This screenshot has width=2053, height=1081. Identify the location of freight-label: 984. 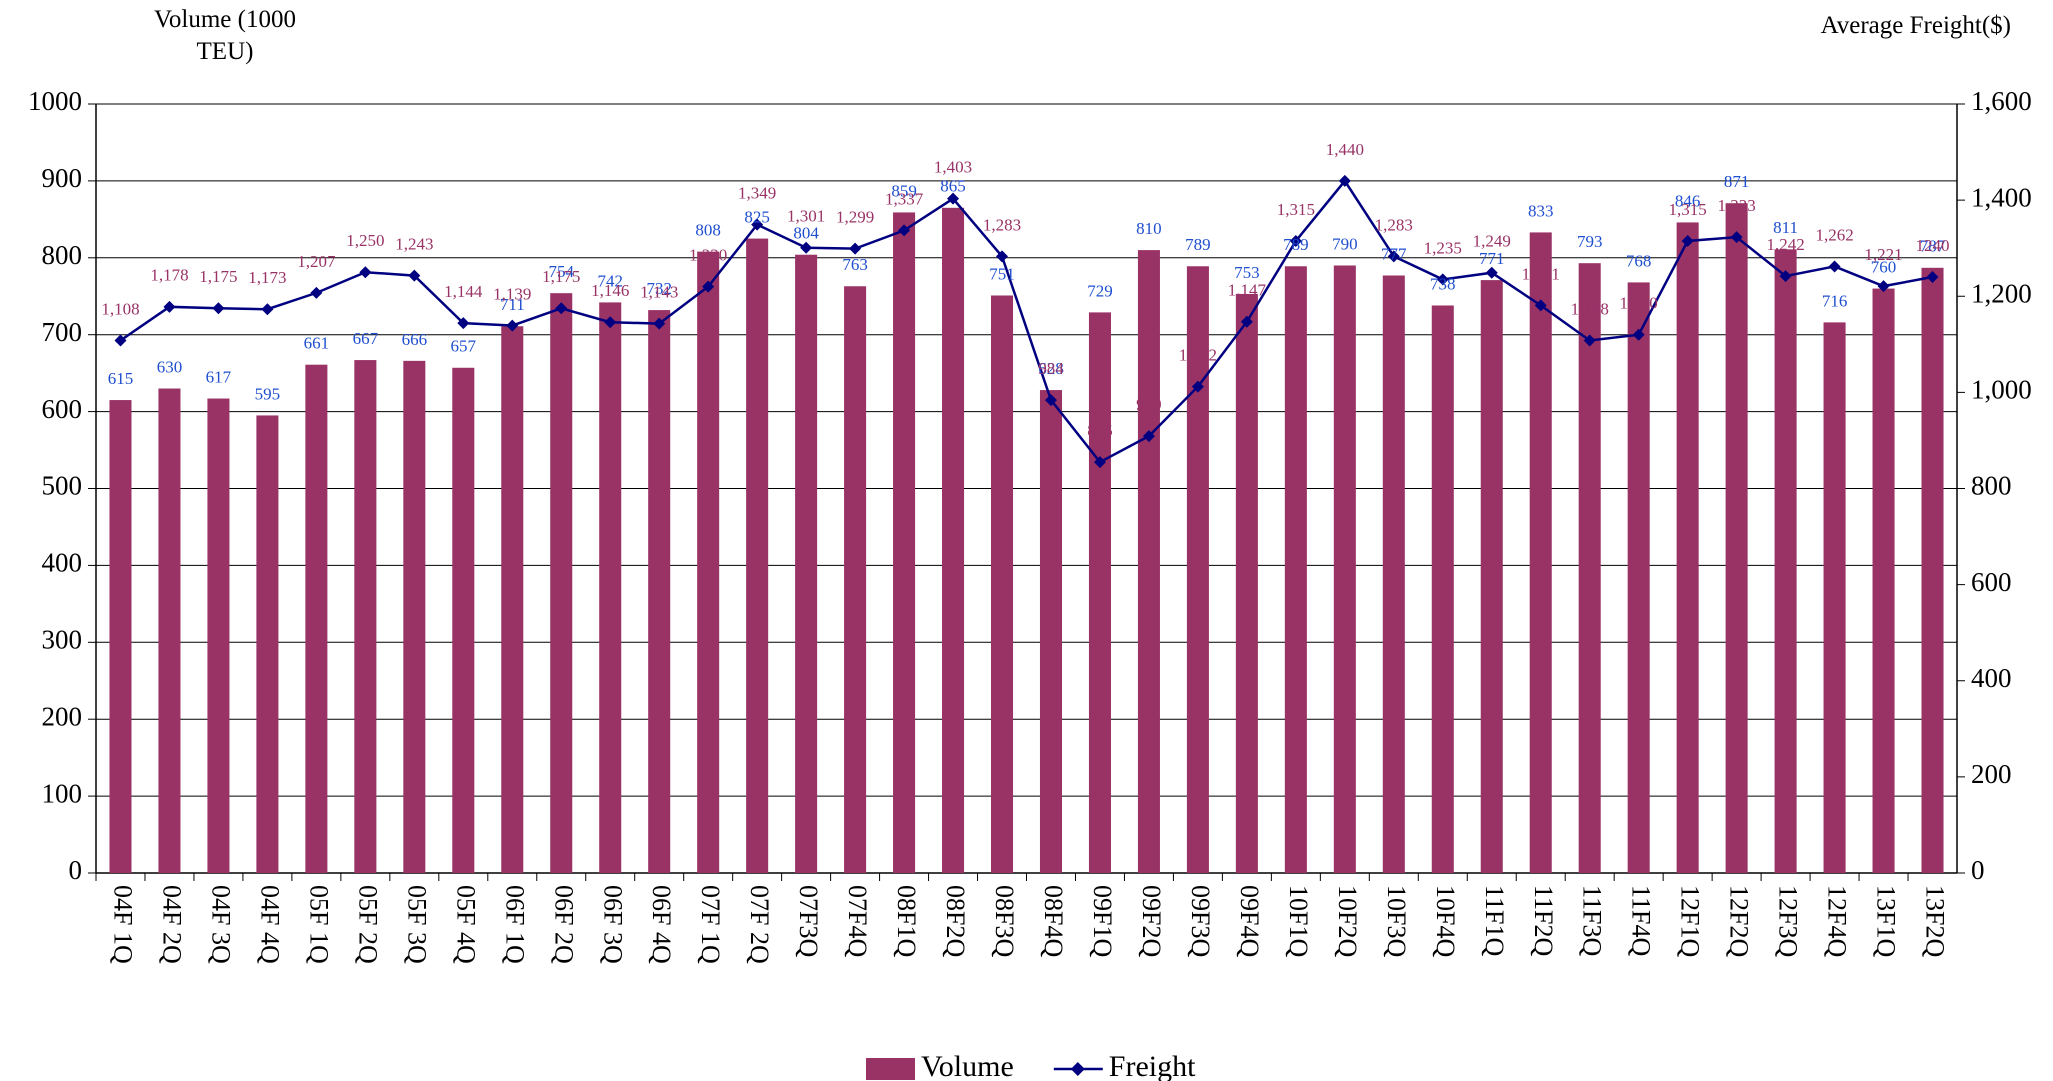
(1051, 368).